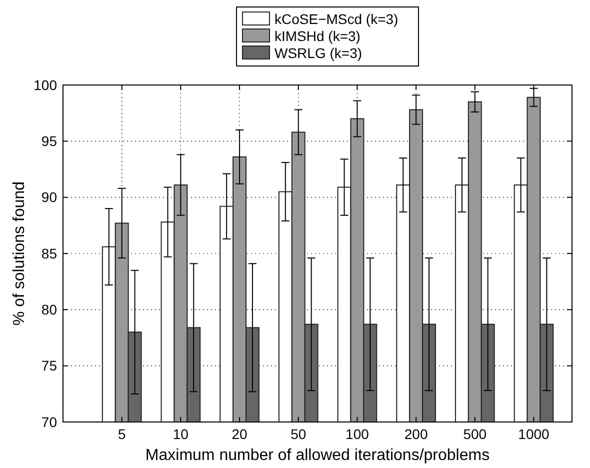 This screenshot has width=590, height=468. I want to click on legend-label: kCoSE−MScd (k=3), so click(336, 18).